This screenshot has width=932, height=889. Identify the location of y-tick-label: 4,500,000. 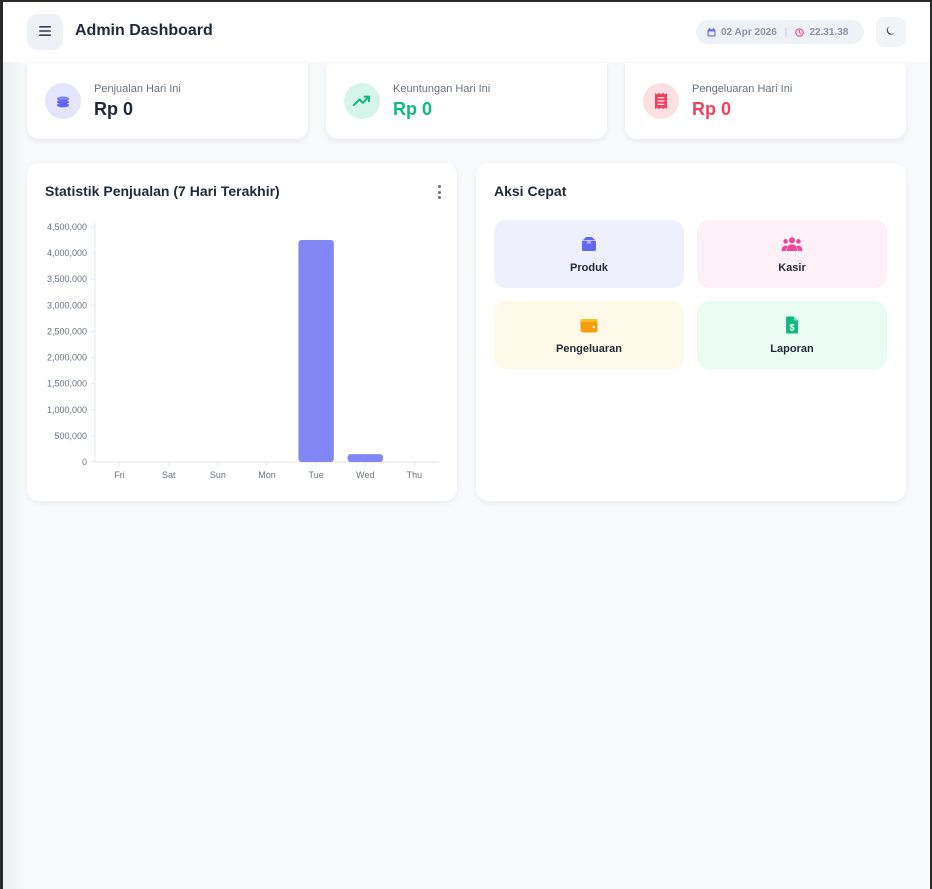
(67, 227).